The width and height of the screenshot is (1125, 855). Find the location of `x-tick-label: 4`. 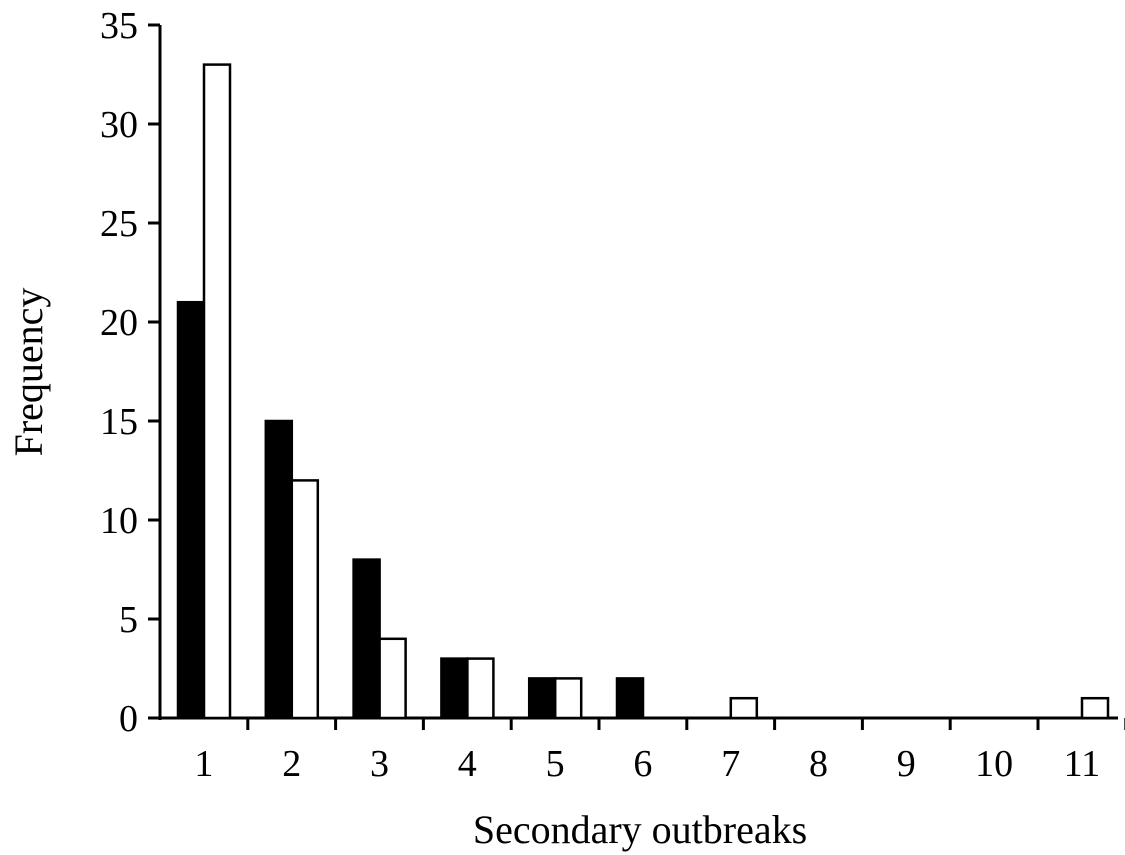

x-tick-label: 4 is located at coordinates (467, 764).